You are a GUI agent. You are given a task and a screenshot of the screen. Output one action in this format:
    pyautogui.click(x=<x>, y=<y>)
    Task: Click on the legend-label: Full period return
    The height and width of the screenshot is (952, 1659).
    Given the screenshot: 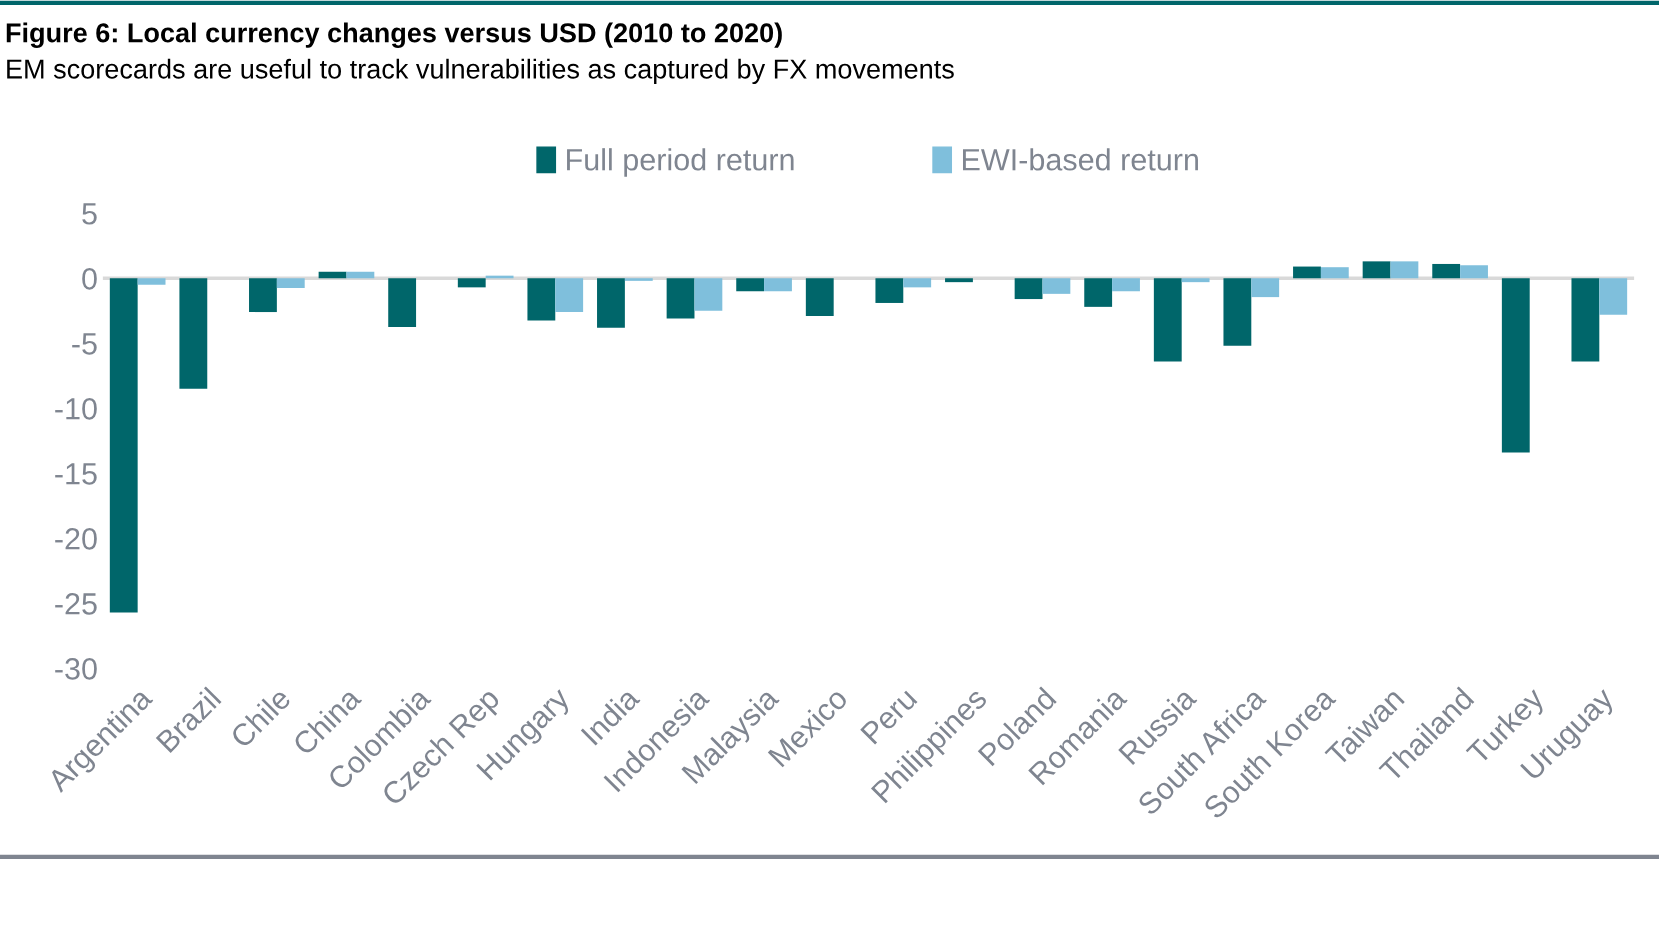 What is the action you would take?
    pyautogui.click(x=680, y=162)
    